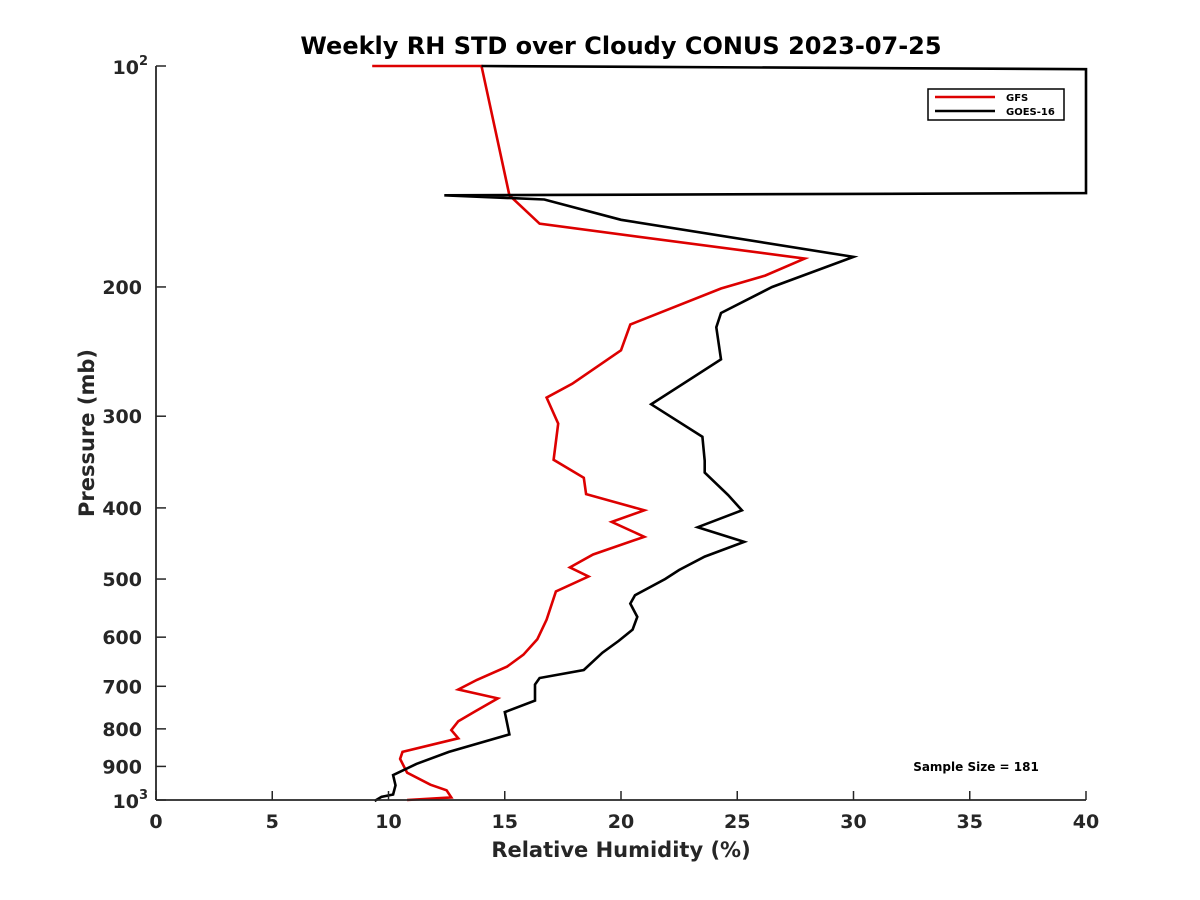 The height and width of the screenshot is (900, 1200). Describe the element at coordinates (737, 822) in the screenshot. I see `x-tick-label: 25` at that location.